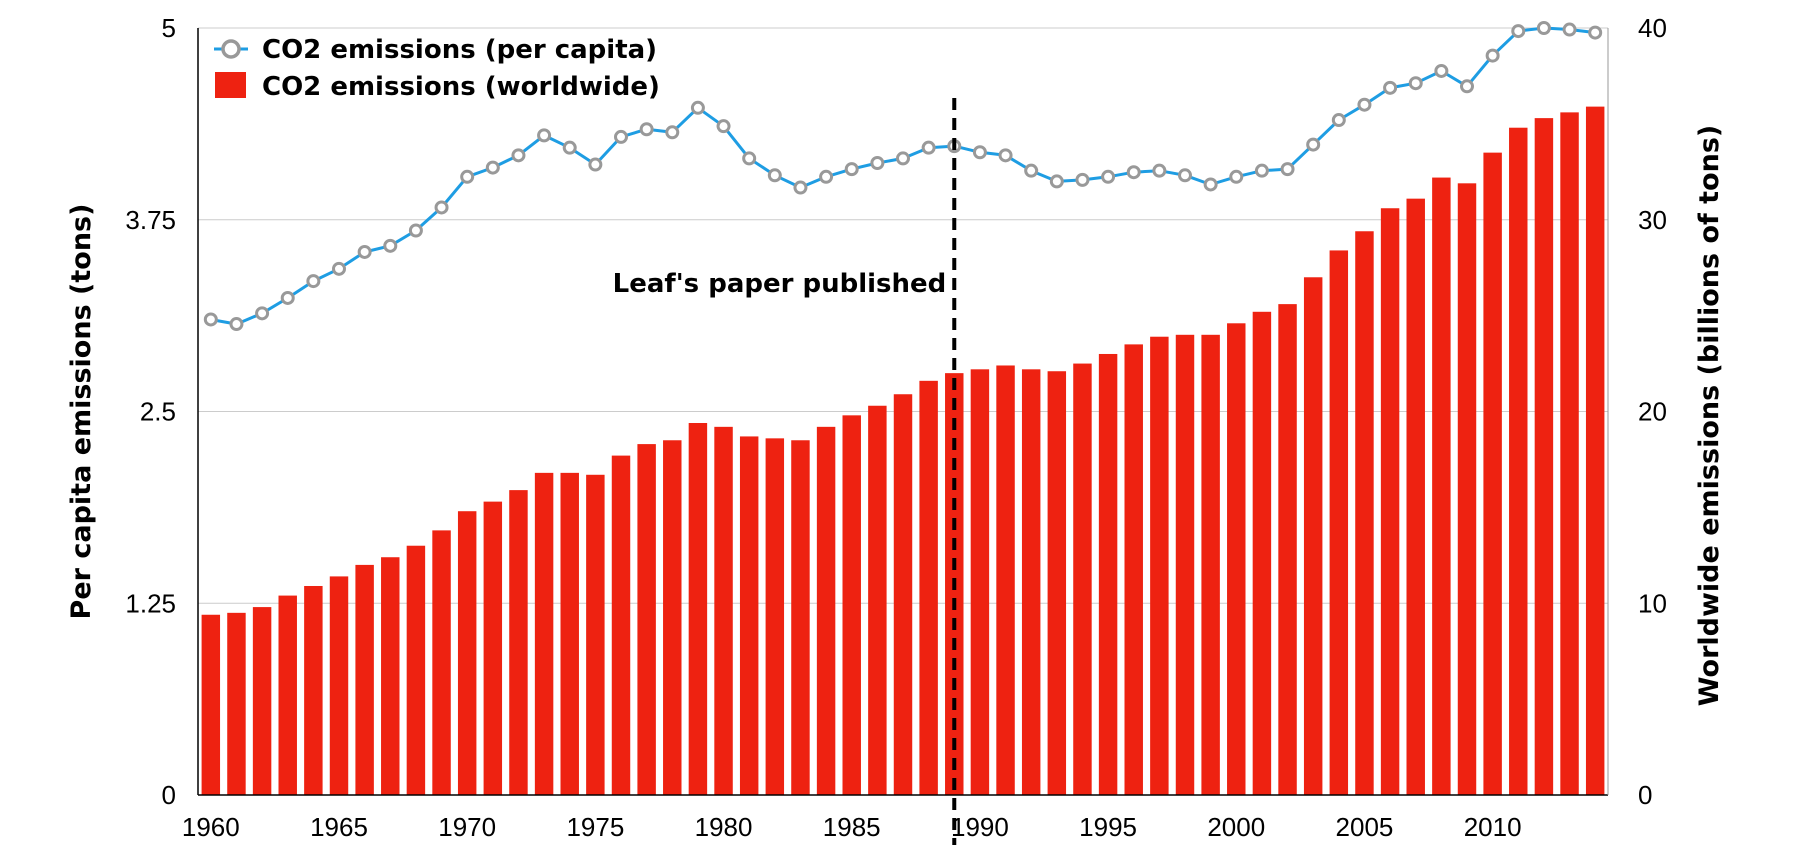 This screenshot has width=1800, height=856. I want to click on x-tick-label-1970: 1970, so click(467, 827).